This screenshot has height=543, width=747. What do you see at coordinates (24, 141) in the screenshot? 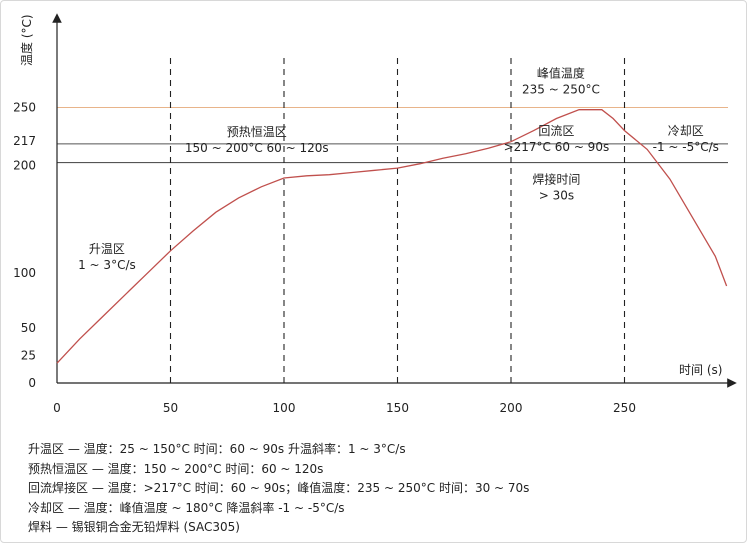
I see `y-tick-217: 217` at bounding box center [24, 141].